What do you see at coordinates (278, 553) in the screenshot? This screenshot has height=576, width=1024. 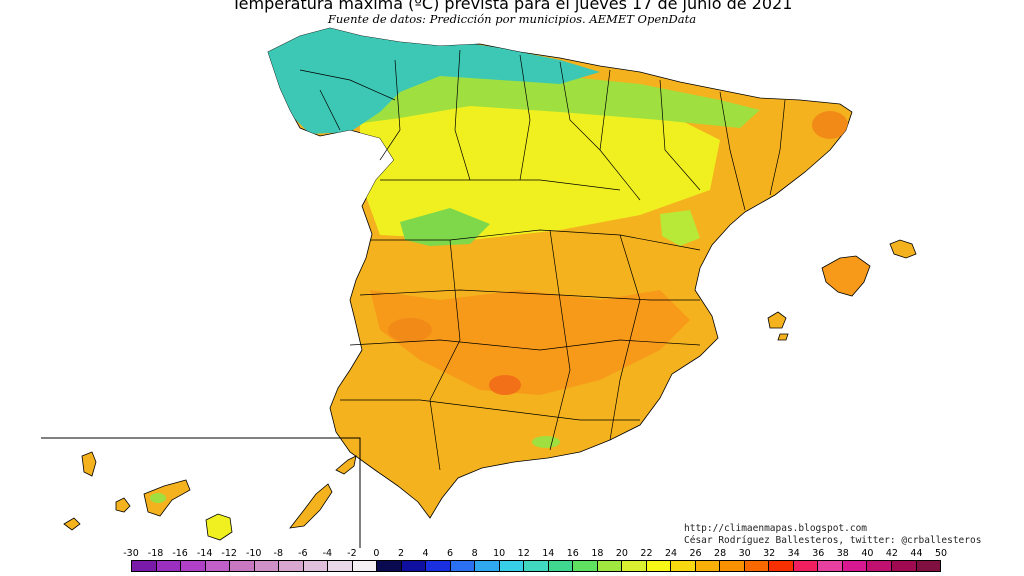 I see `scale-tick-label: -8` at bounding box center [278, 553].